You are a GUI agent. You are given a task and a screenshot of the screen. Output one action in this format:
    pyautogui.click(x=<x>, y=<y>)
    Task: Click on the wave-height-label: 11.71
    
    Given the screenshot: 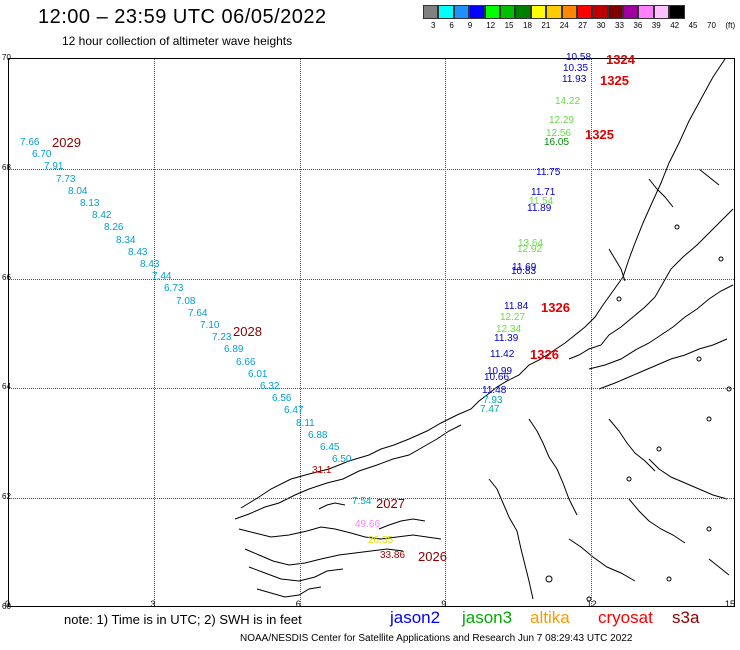 What is the action you would take?
    pyautogui.click(x=543, y=192)
    